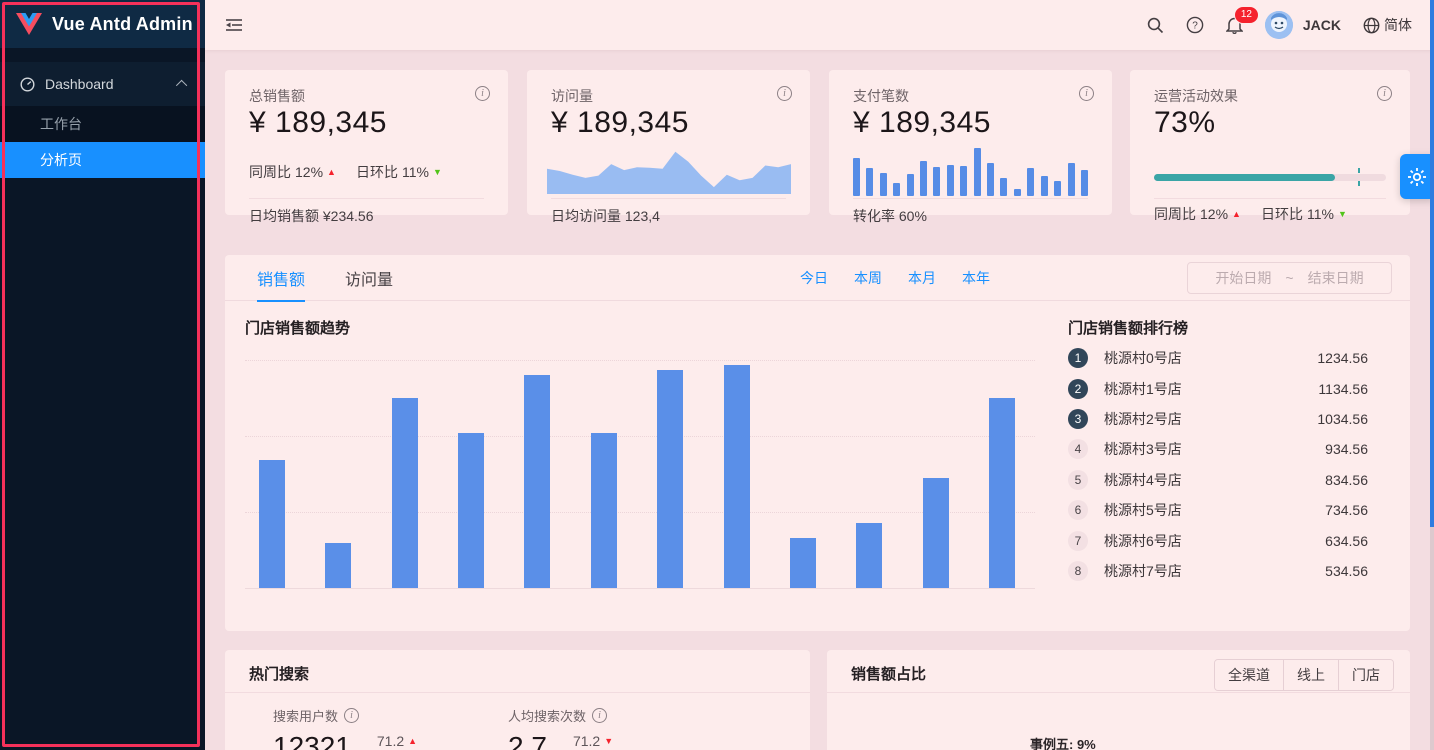 Image resolution: width=1434 pixels, height=750 pixels. Describe the element at coordinates (1128, 328) in the screenshot. I see `rank-title: 门店销售额排行榜` at that location.